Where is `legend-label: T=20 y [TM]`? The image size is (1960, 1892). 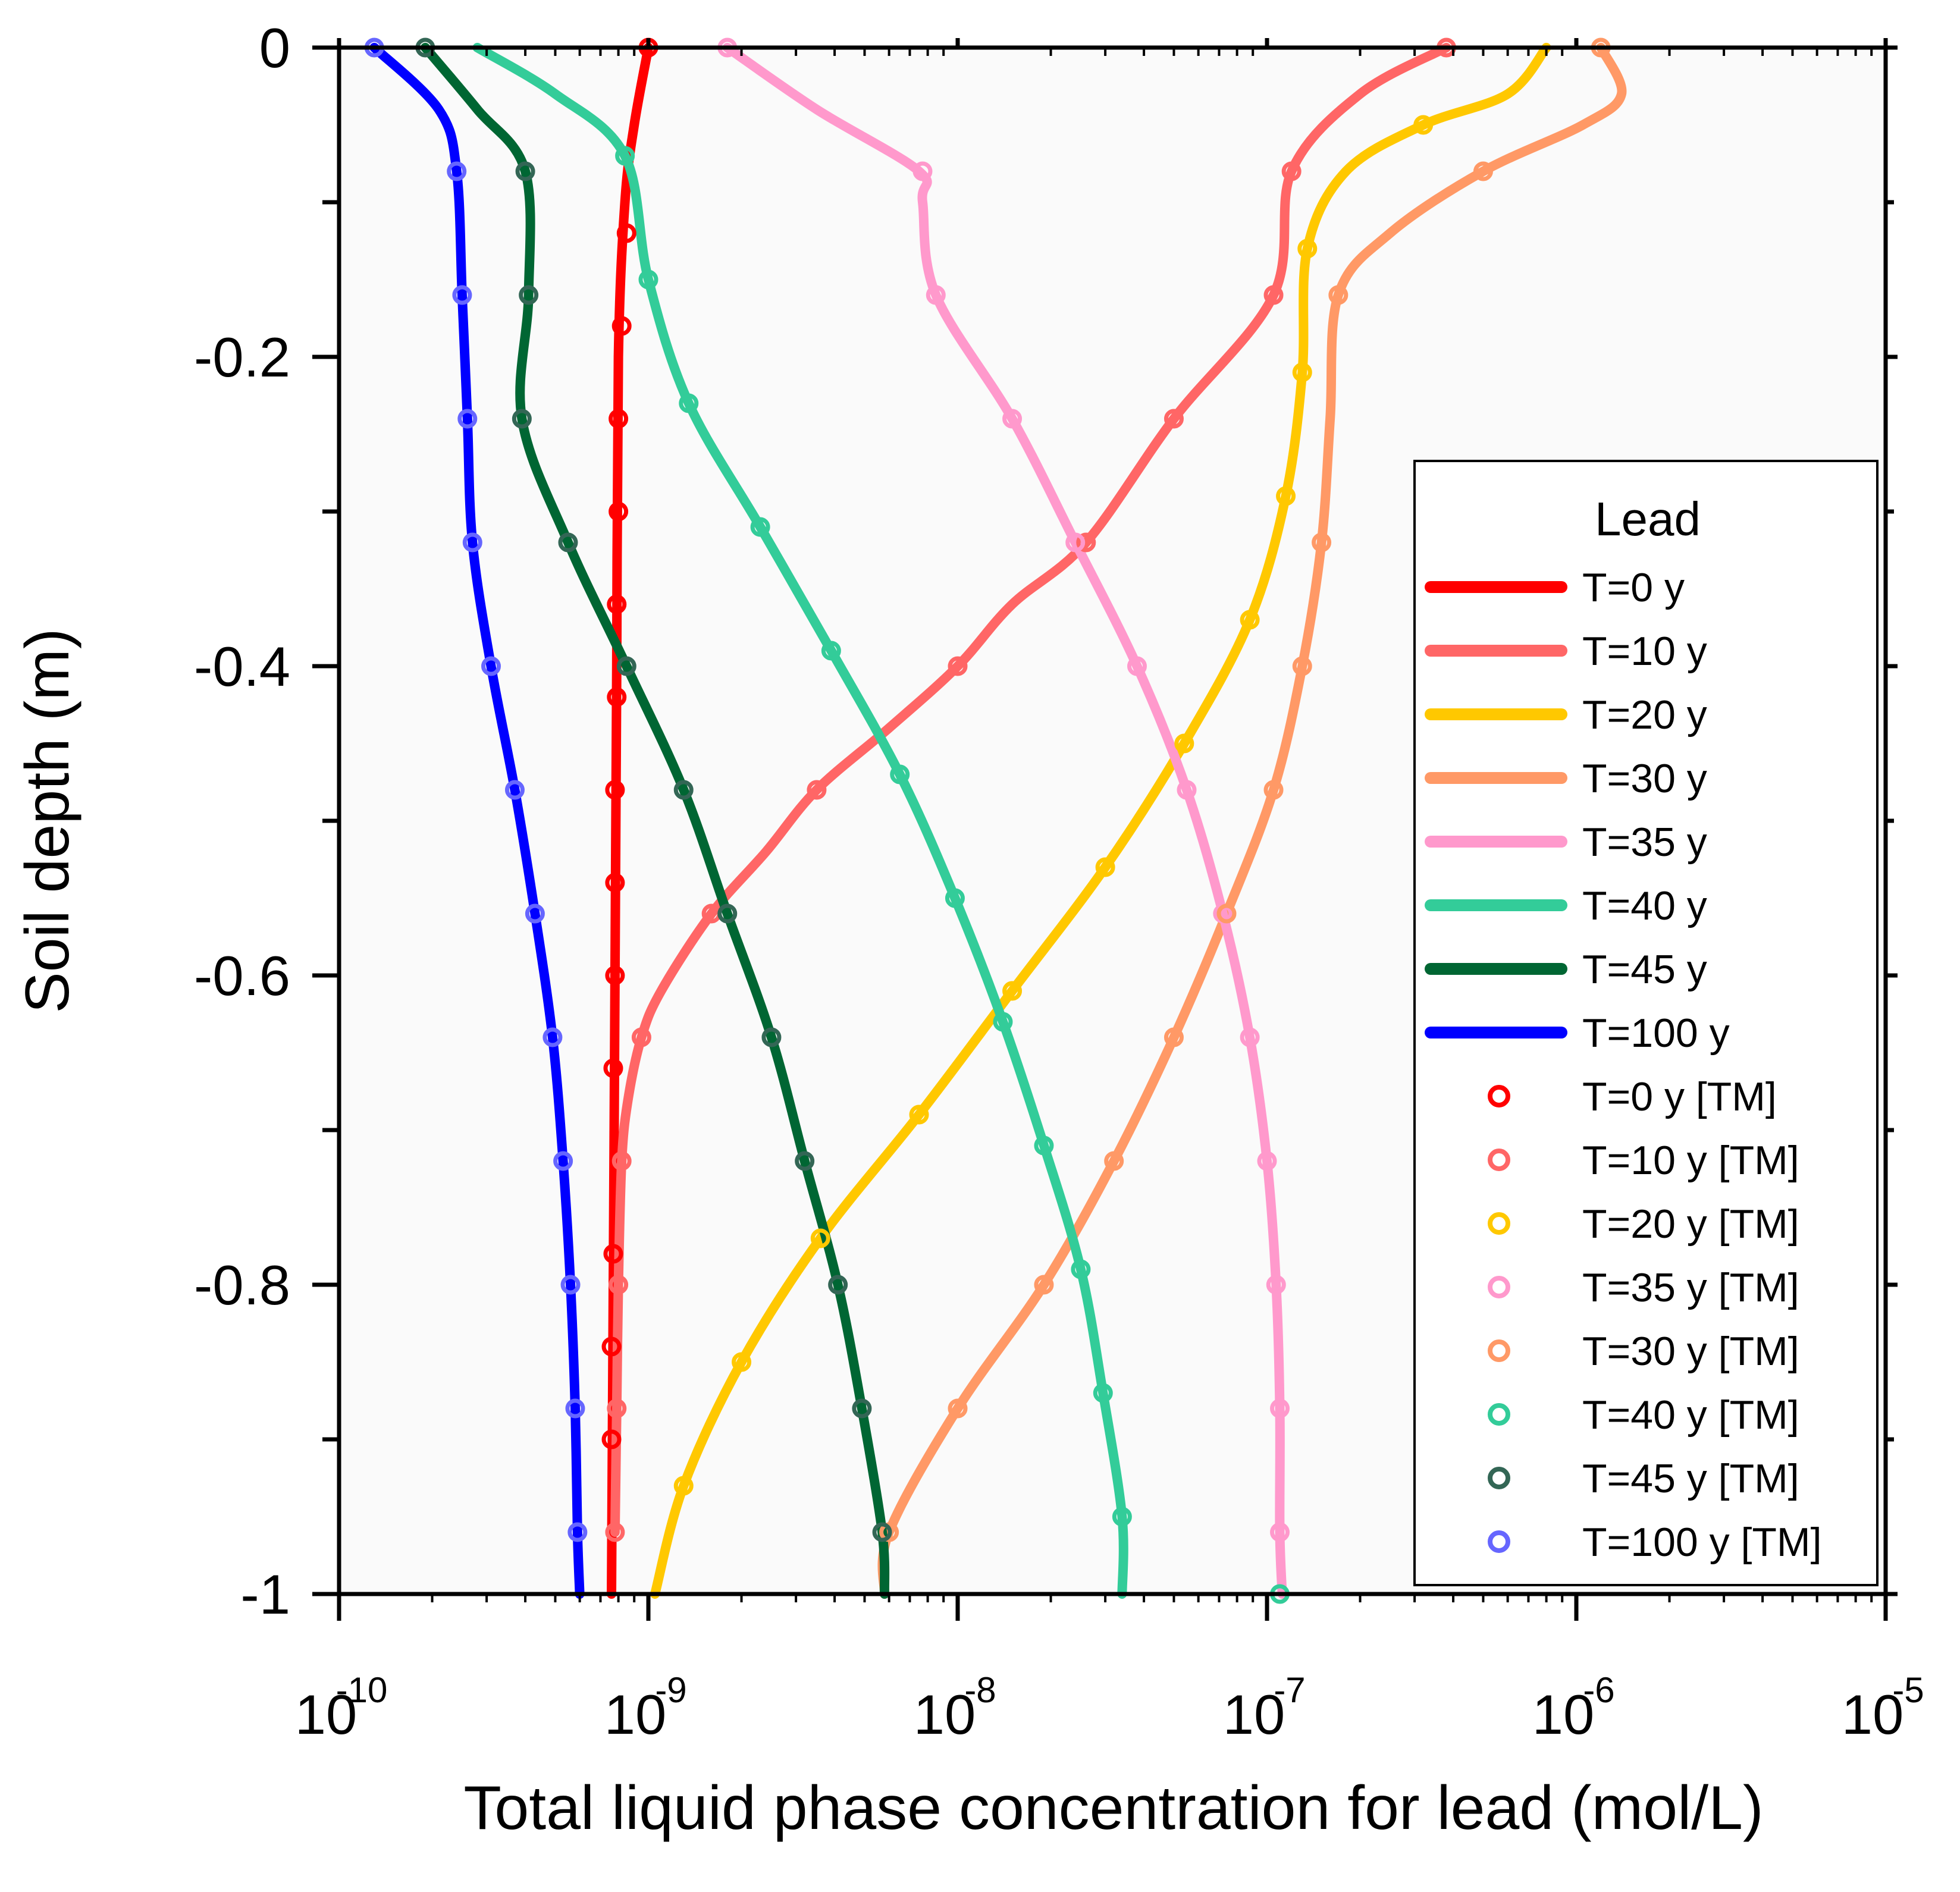 legend-label: T=20 y [TM] is located at coordinates (1690, 1224).